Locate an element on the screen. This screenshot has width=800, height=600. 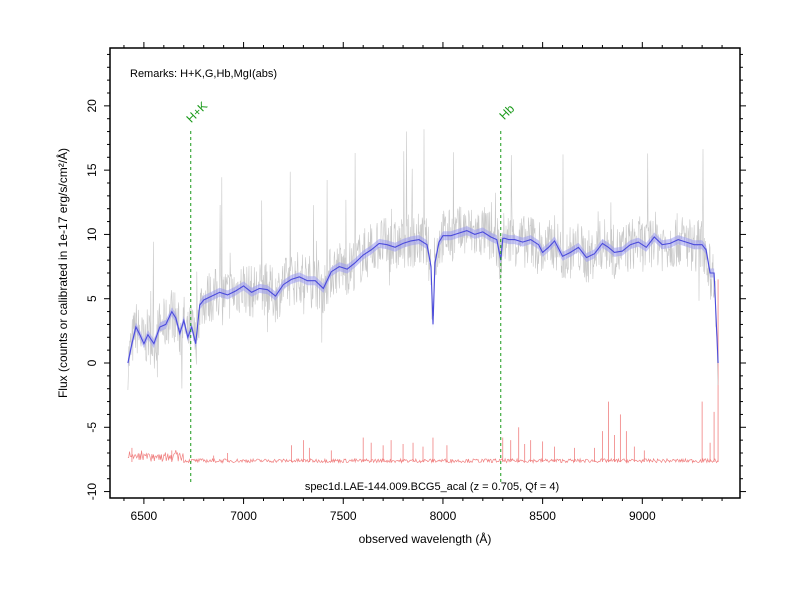
x-axis-label: observed wavelength (Å) is located at coordinates (425, 538).